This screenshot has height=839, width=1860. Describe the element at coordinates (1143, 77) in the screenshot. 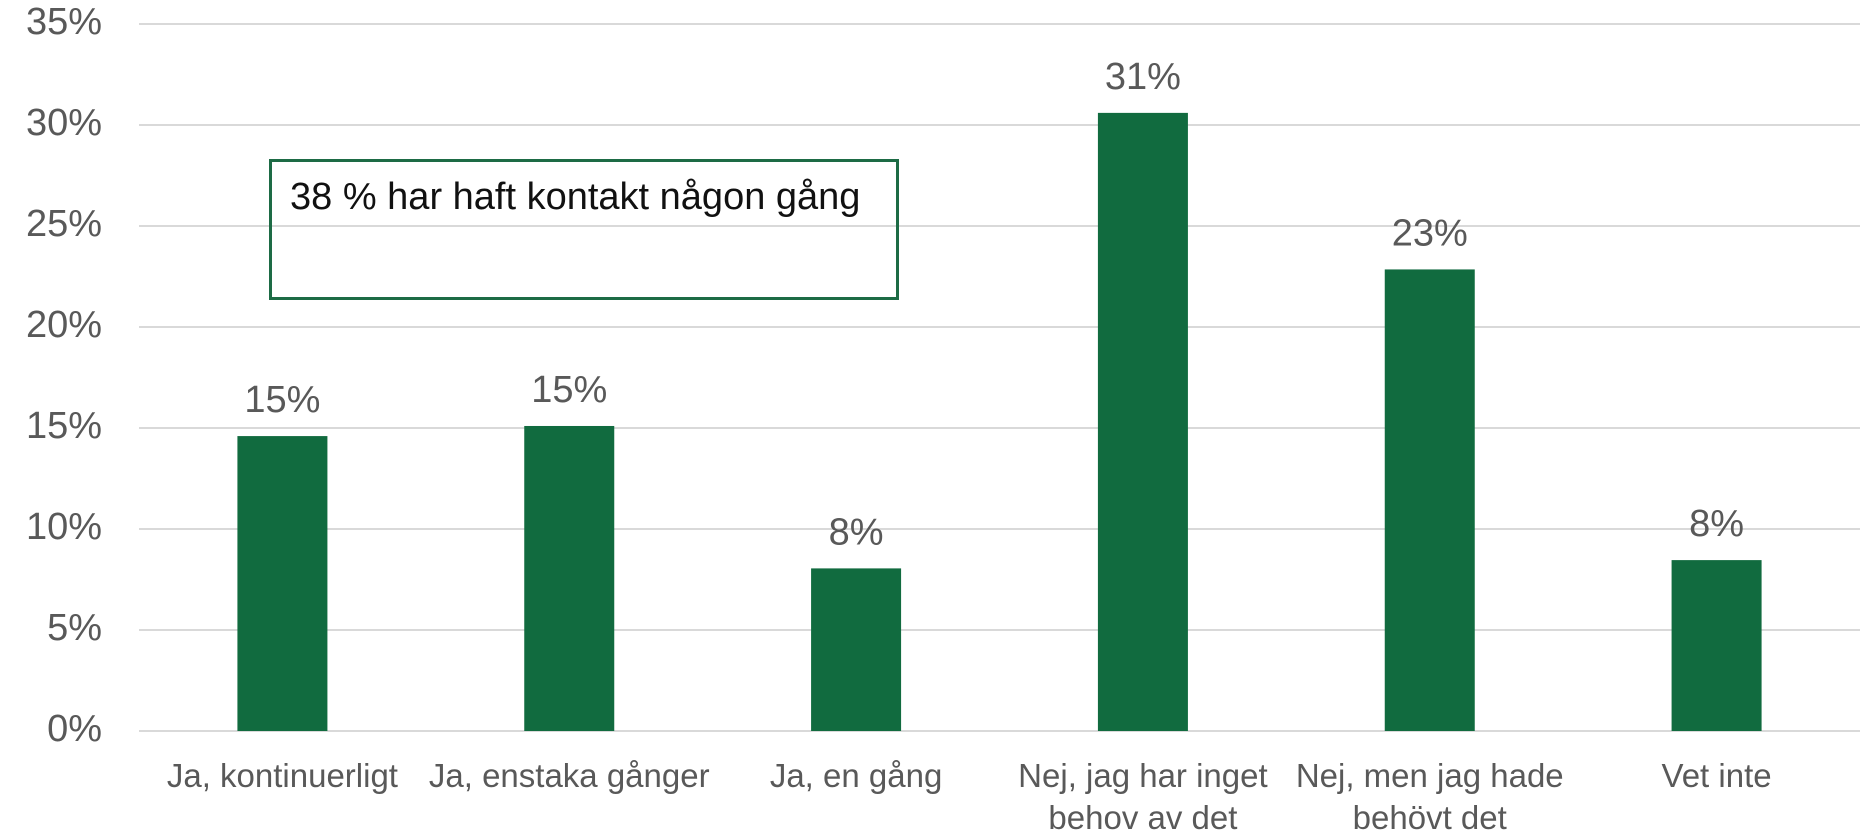

I see `value-label: 31%` at that location.